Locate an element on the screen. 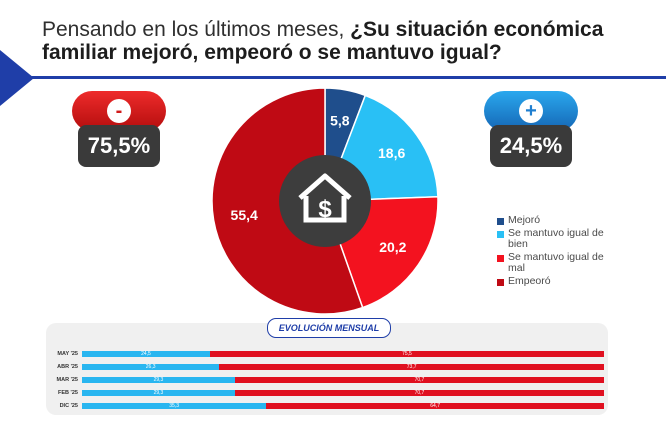  minus-icon: - is located at coordinates (119, 111).